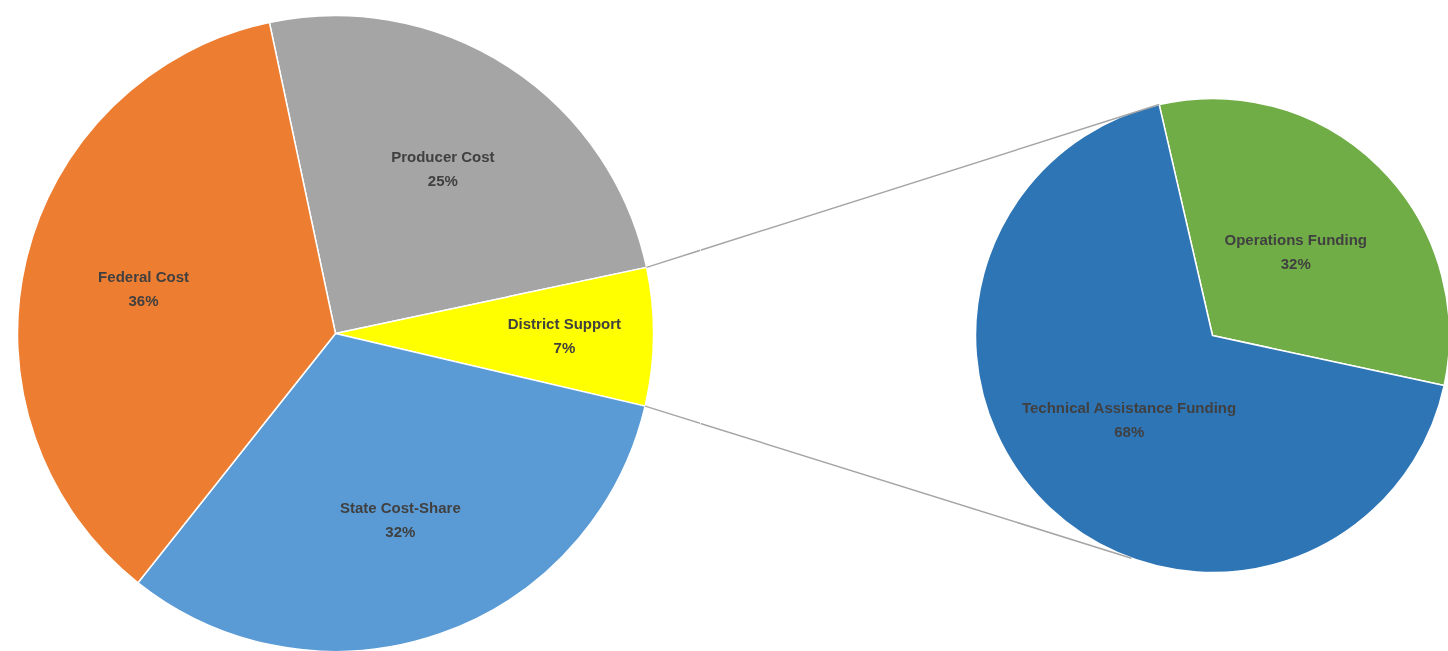 The height and width of the screenshot is (651, 1448). What do you see at coordinates (1129, 432) in the screenshot?
I see `data-label: 68%` at bounding box center [1129, 432].